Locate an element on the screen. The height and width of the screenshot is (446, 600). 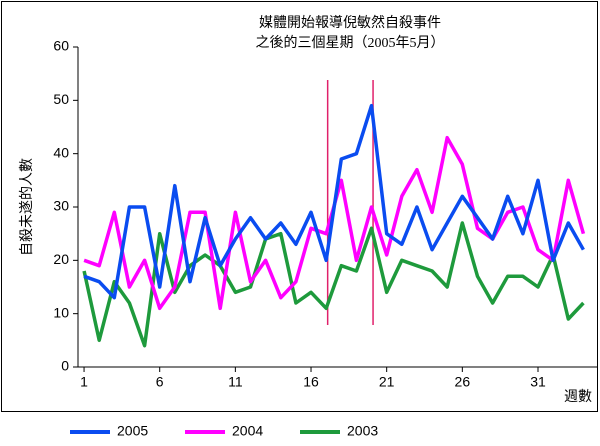
y-axis-label: 自殺未遂的人數 is located at coordinates (27, 207).